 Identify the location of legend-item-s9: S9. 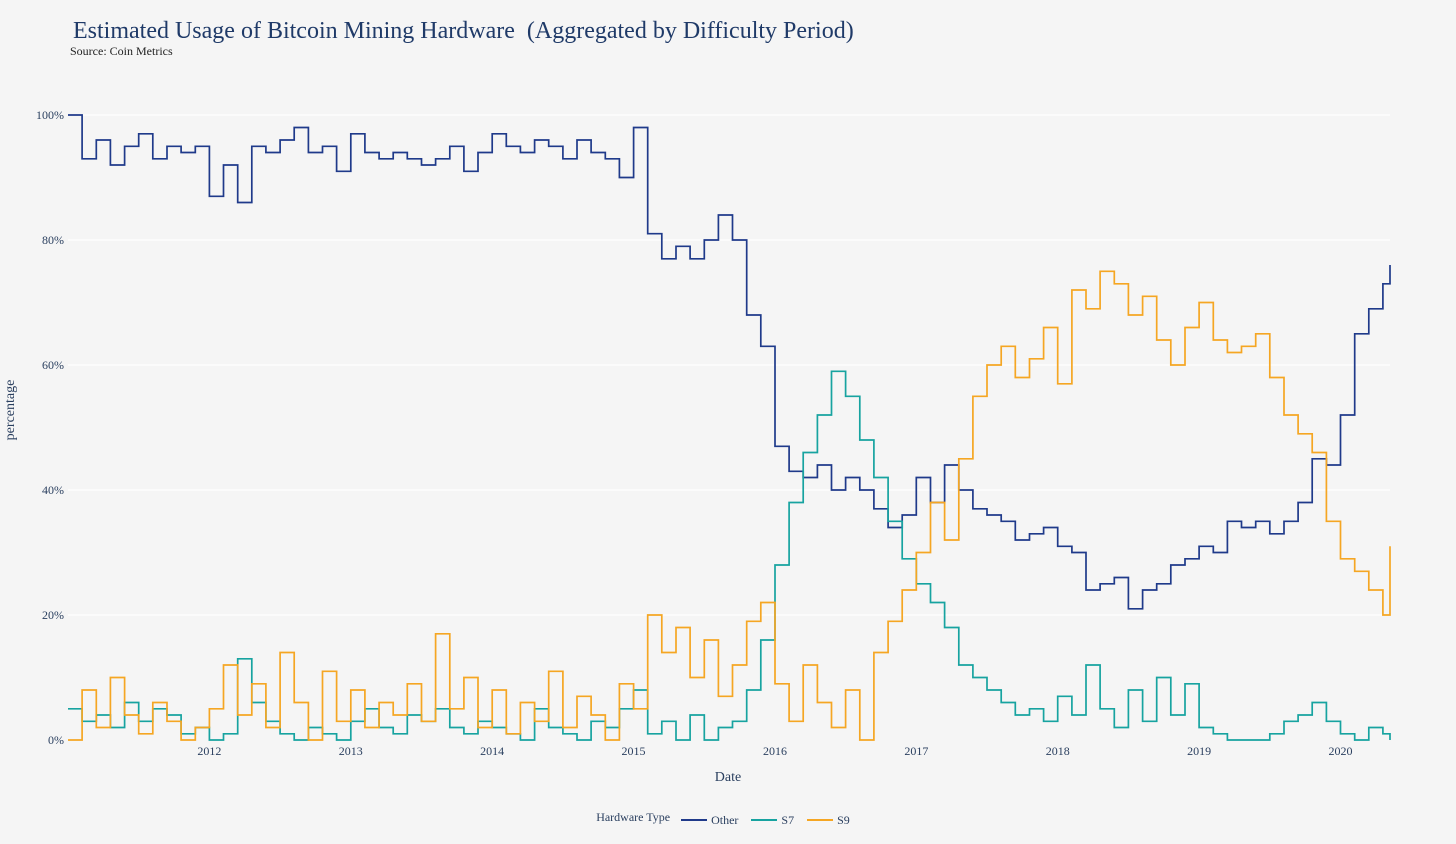
(828, 820).